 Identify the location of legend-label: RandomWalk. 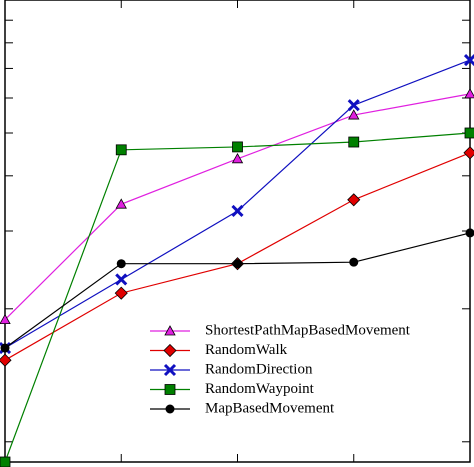
(246, 350).